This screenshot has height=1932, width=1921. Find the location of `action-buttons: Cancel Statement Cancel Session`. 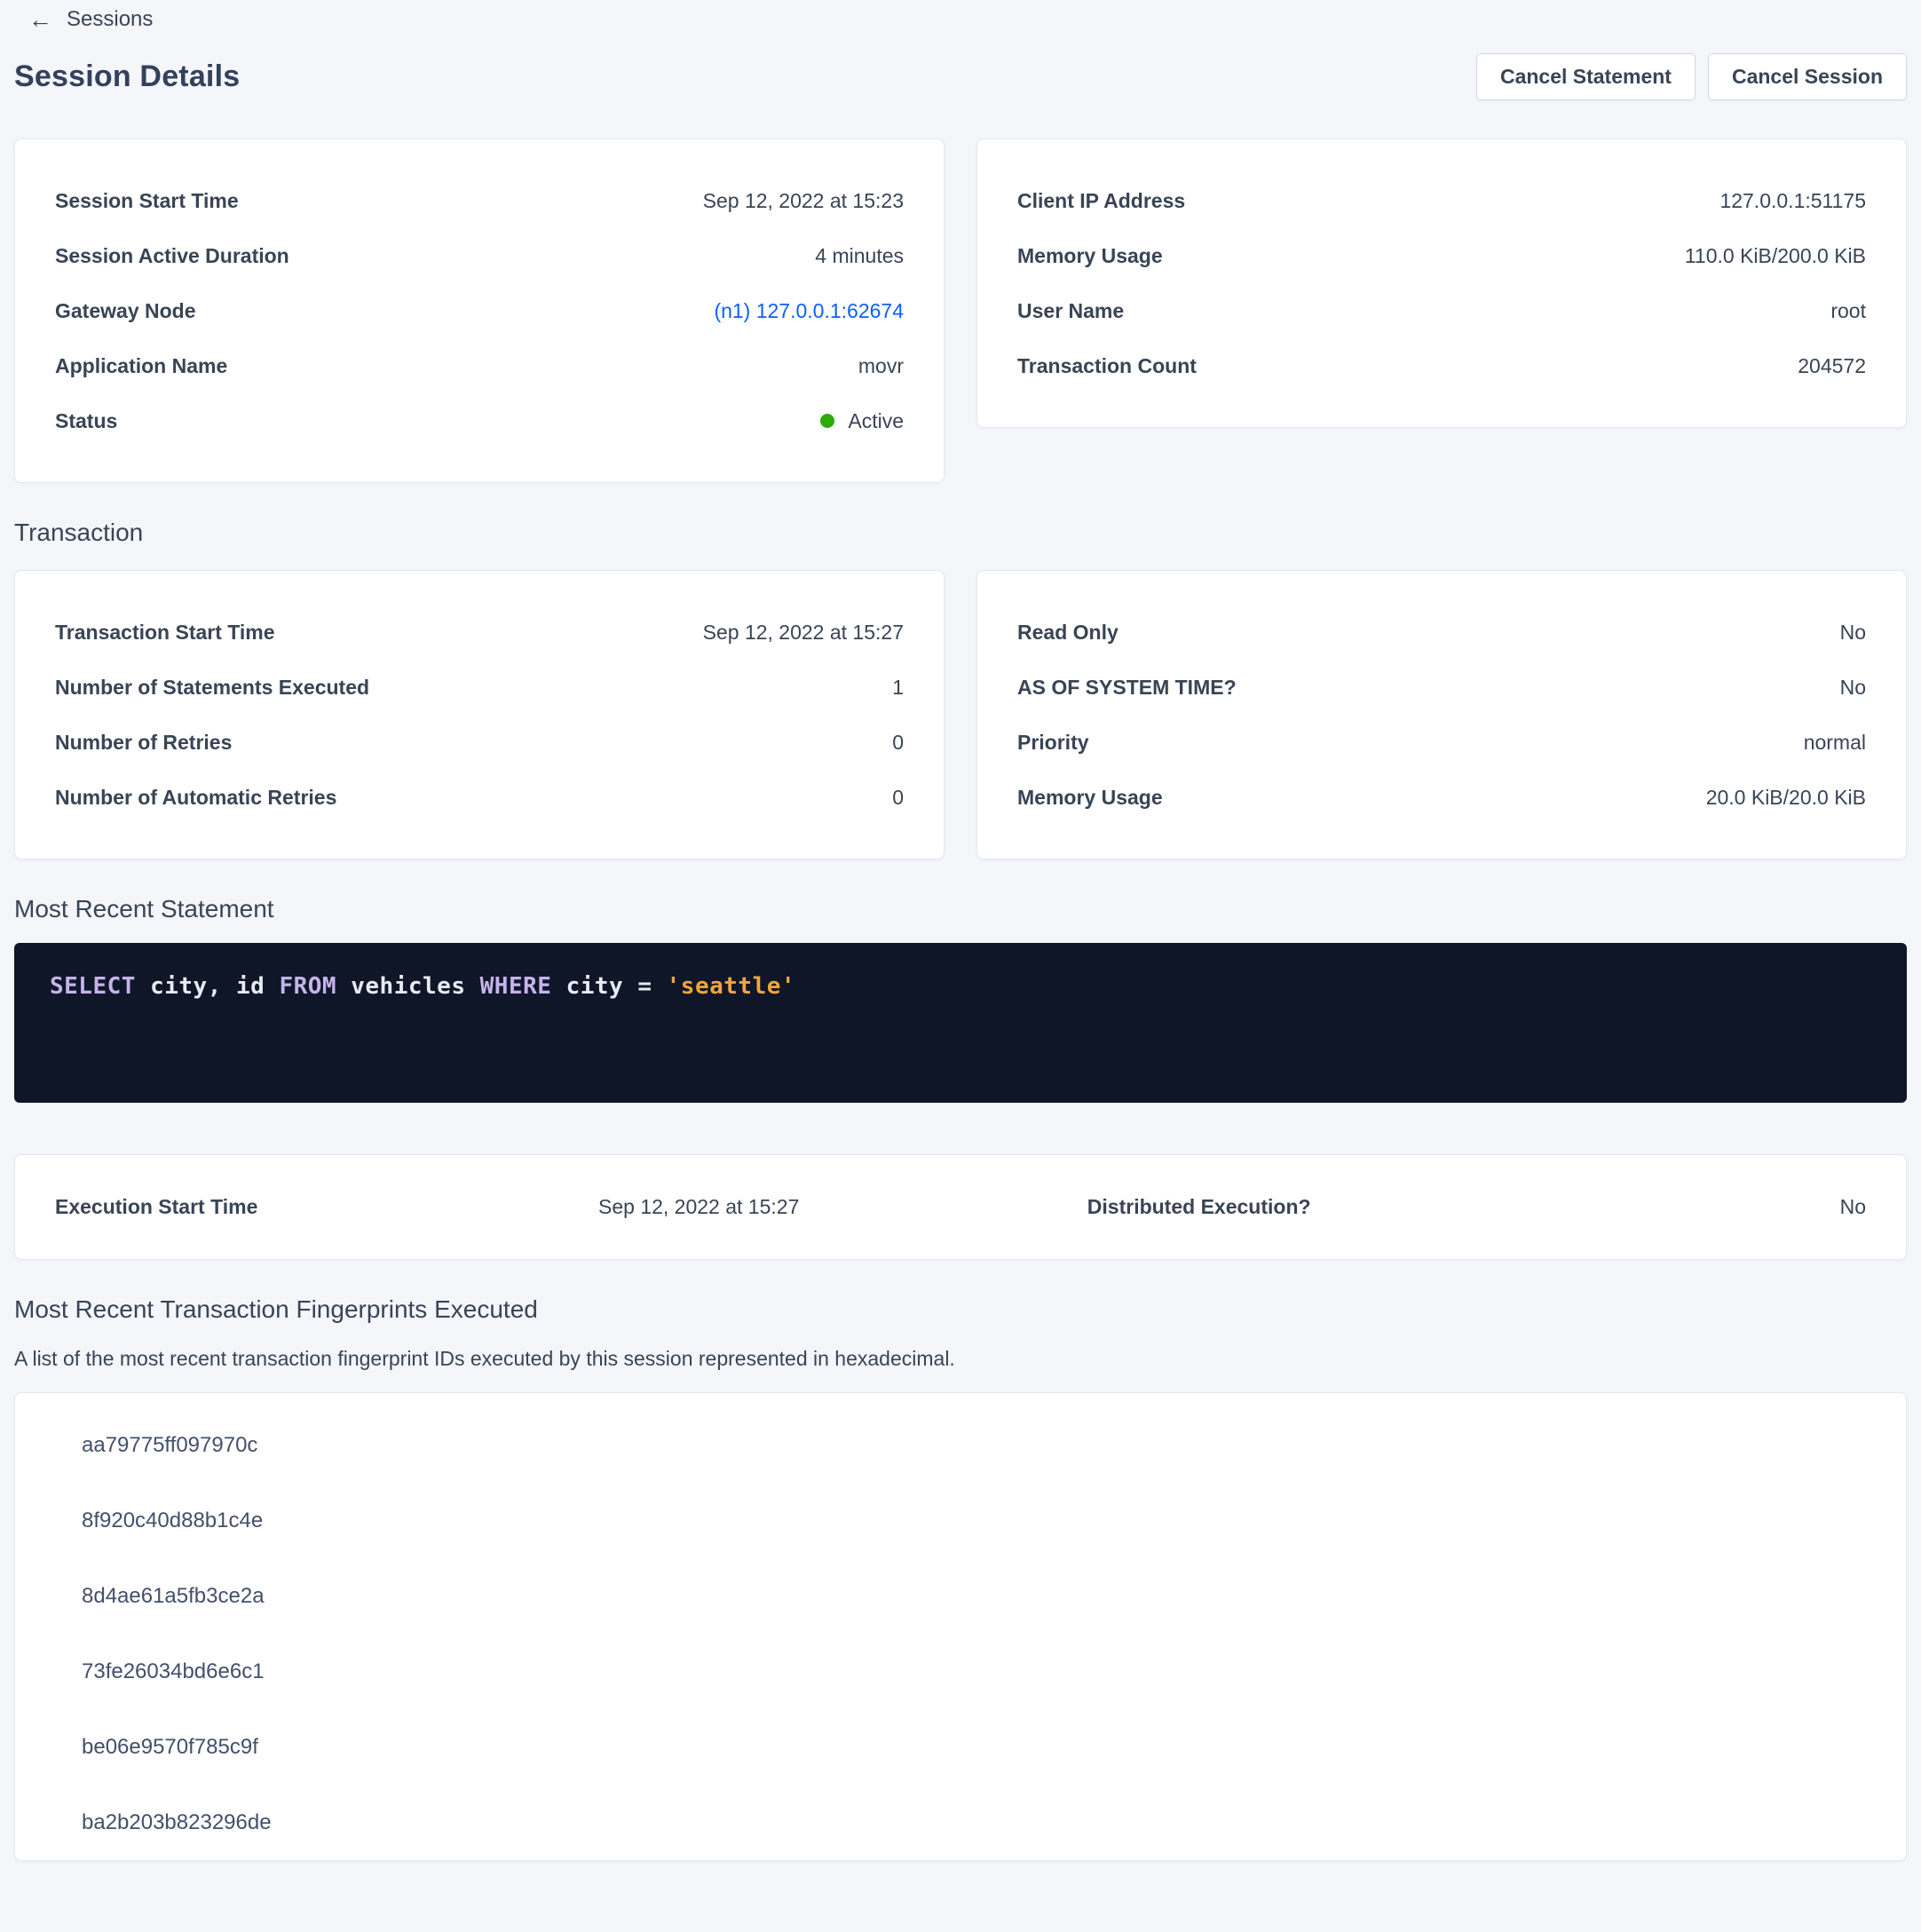

action-buttons: Cancel Statement Cancel Session is located at coordinates (1691, 76).